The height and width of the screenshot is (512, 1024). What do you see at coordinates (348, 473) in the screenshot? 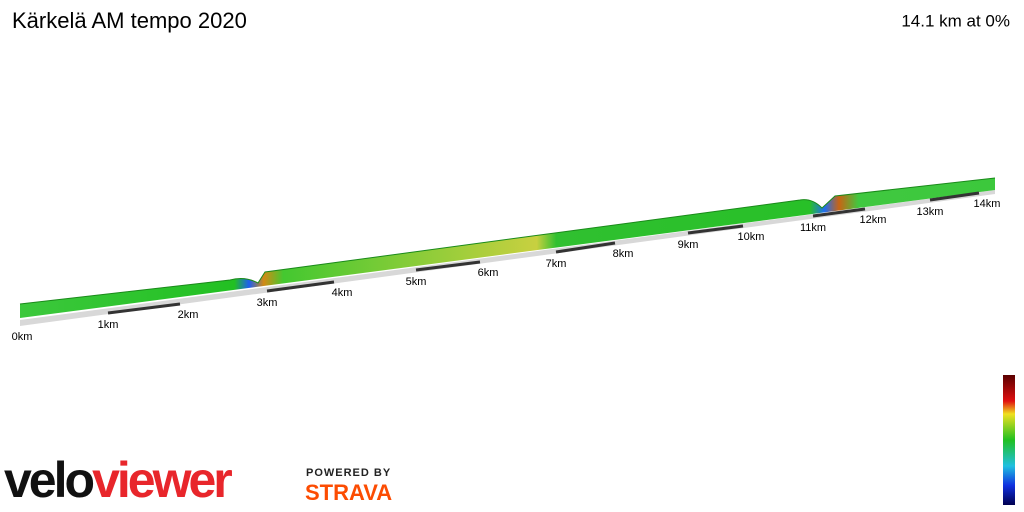
I see `powered-by: POWERED BY` at bounding box center [348, 473].